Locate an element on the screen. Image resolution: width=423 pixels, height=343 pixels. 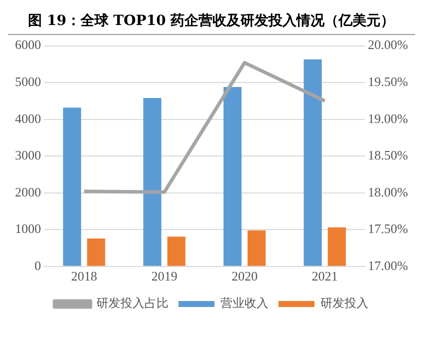
y2-tick-label: 17.00% is located at coordinates (388, 265).